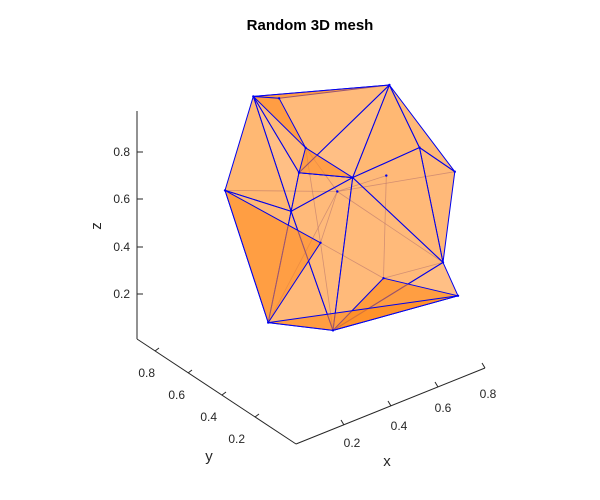  What do you see at coordinates (443, 408) in the screenshot?
I see `x-tick-label: 0.6` at bounding box center [443, 408].